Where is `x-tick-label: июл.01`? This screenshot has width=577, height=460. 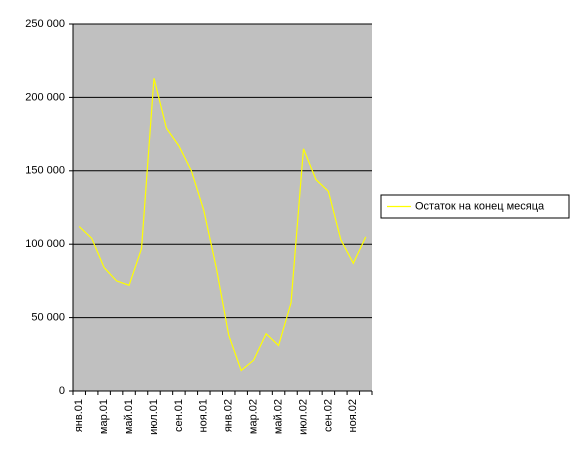
x-tick-label: июл.01 is located at coordinates (154, 417).